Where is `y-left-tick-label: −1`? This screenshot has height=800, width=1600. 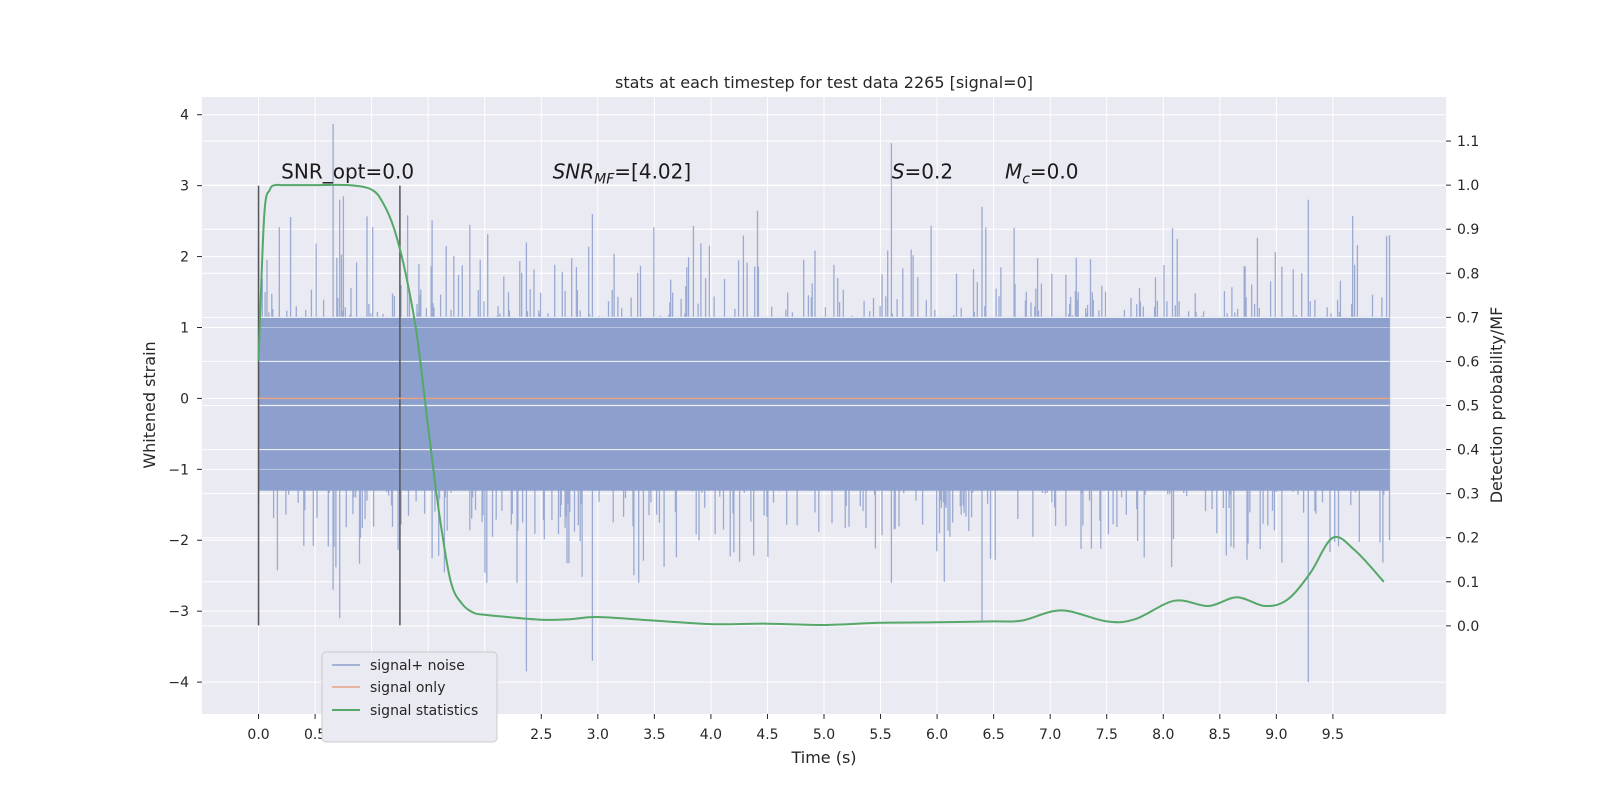 y-left-tick-label: −1 is located at coordinates (178, 470).